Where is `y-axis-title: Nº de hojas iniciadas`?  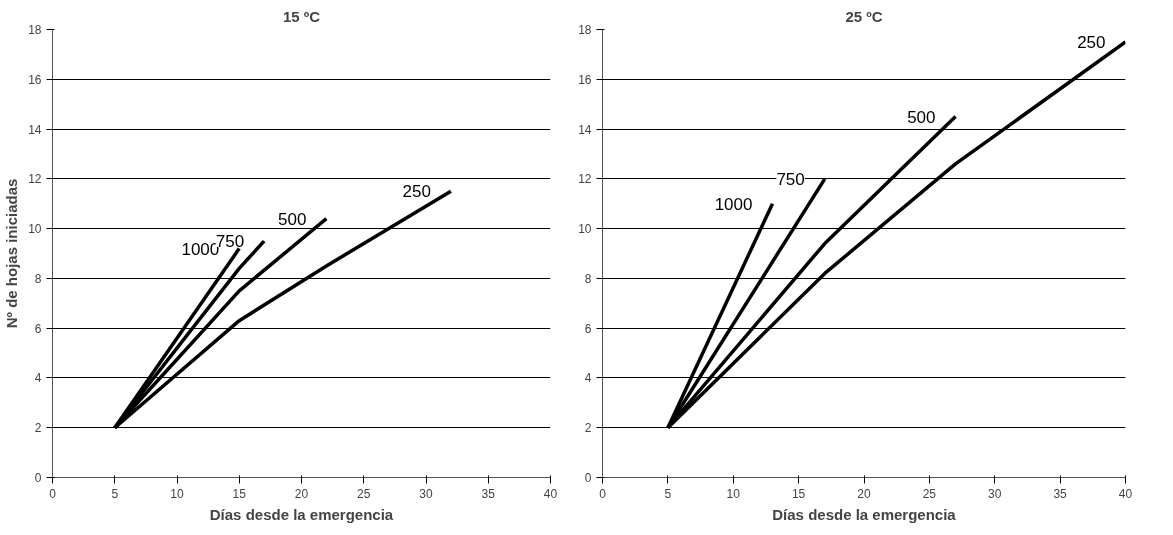
y-axis-title: Nº de hojas iniciadas is located at coordinates (12, 253).